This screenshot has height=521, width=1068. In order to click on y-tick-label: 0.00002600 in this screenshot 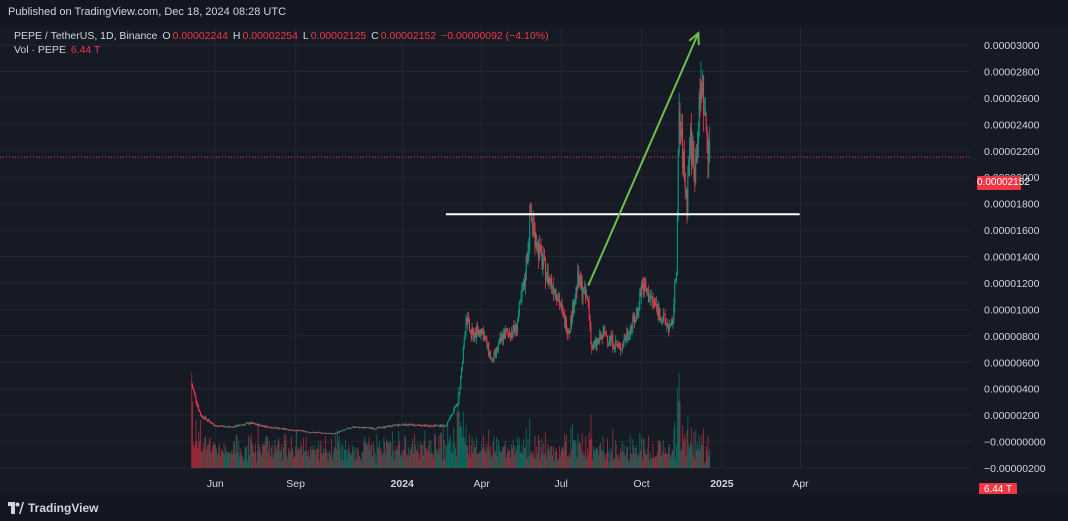, I will do `click(1012, 99)`.